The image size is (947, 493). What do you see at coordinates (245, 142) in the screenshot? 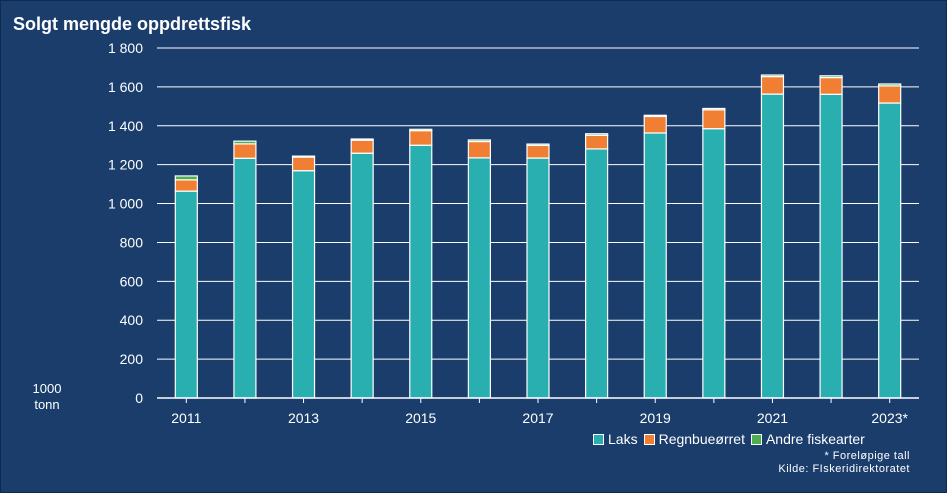
I see `bar-andre-fiskearter-2012` at bounding box center [245, 142].